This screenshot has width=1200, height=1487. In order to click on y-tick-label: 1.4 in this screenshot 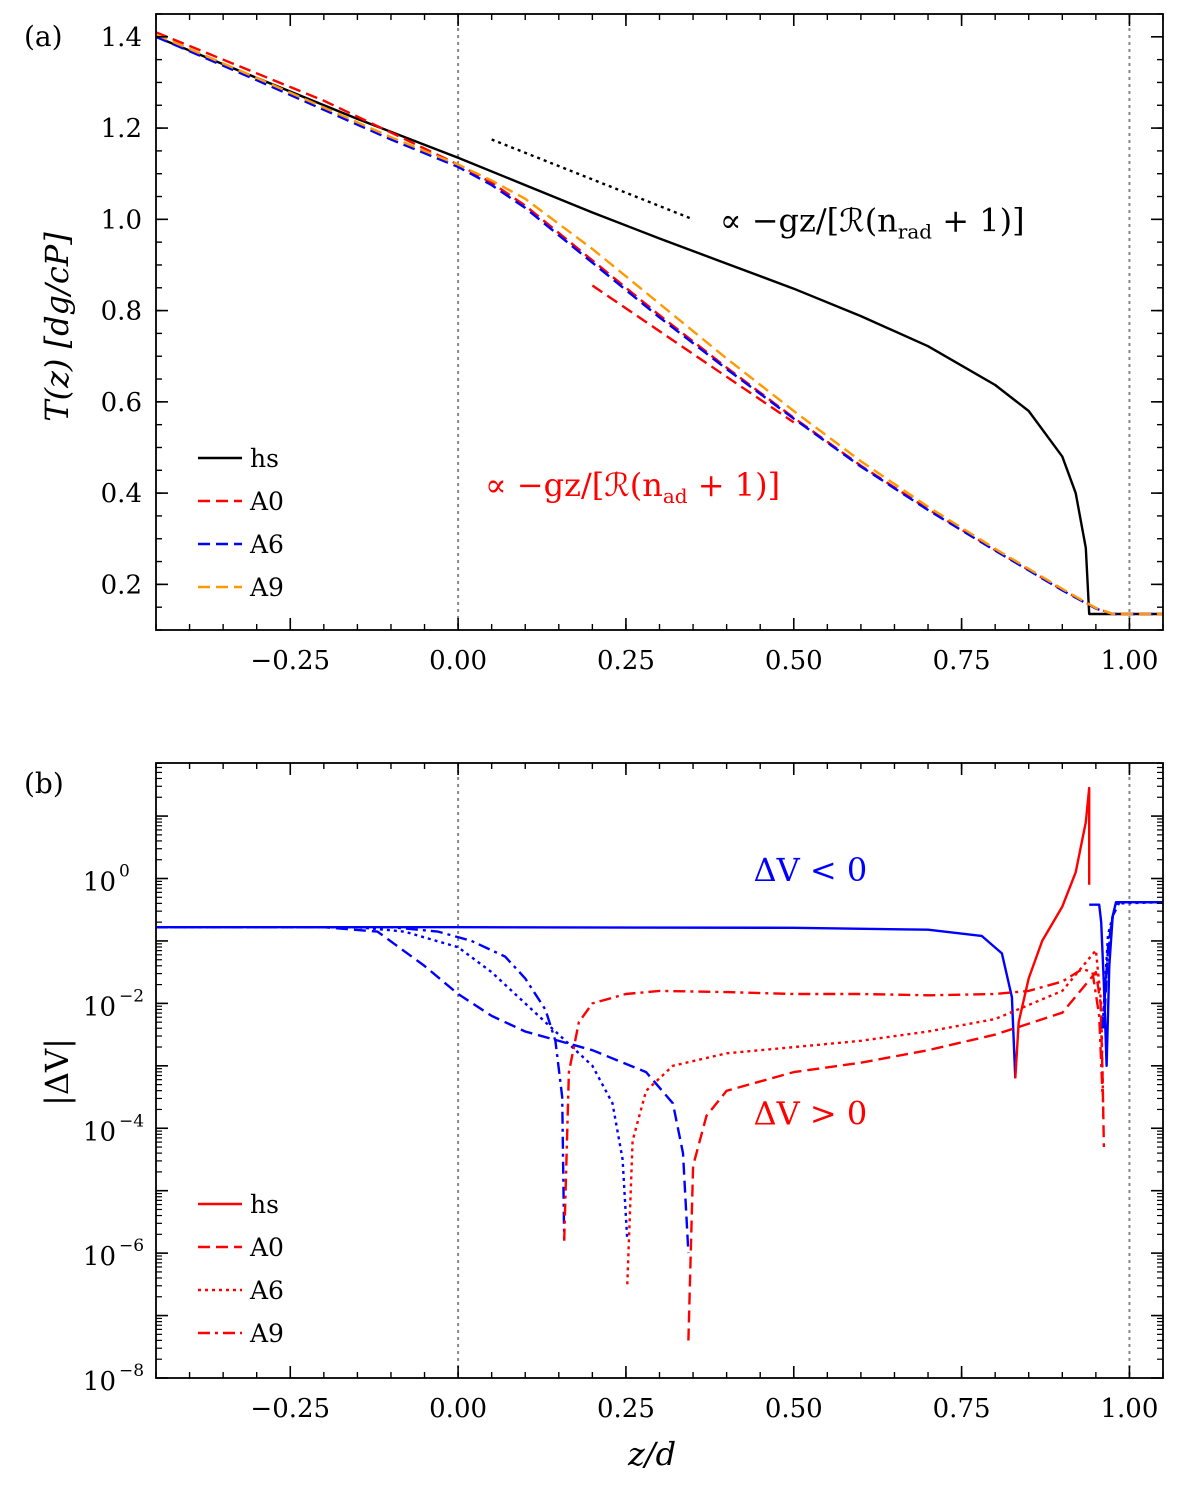, I will do `click(121, 38)`.